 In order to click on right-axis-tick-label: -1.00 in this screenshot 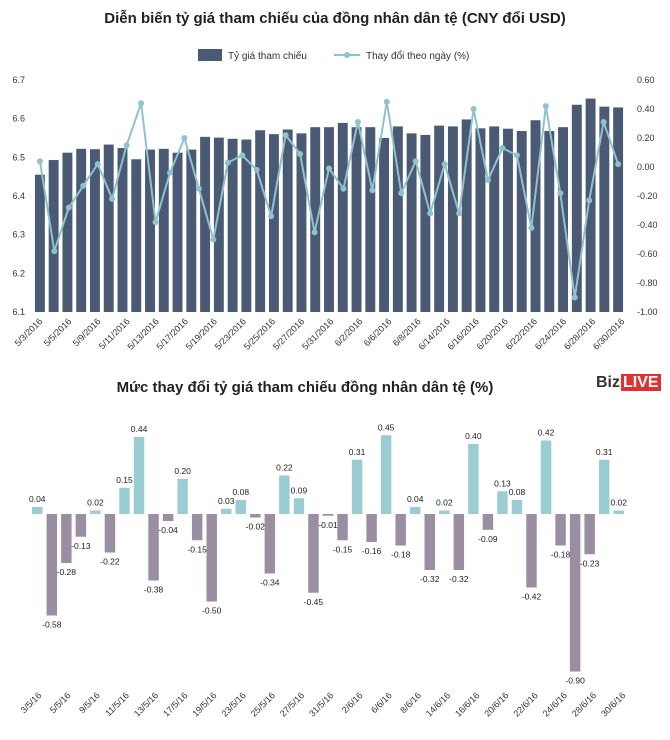, I will do `click(647, 312)`.